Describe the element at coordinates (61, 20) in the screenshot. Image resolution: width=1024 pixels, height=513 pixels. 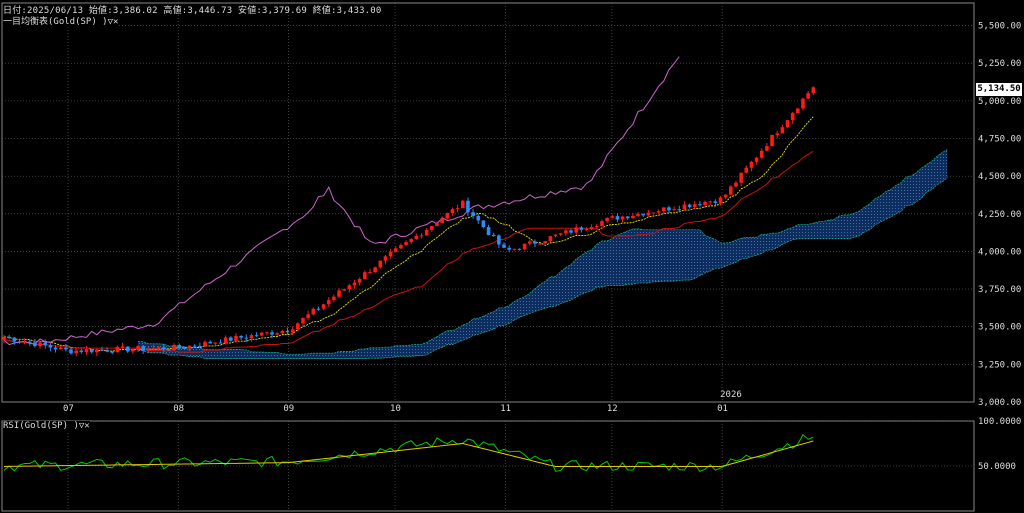
I see `ichimoku-indicator-label: 一目均衡表(Gold(SP) )▽✕` at that location.